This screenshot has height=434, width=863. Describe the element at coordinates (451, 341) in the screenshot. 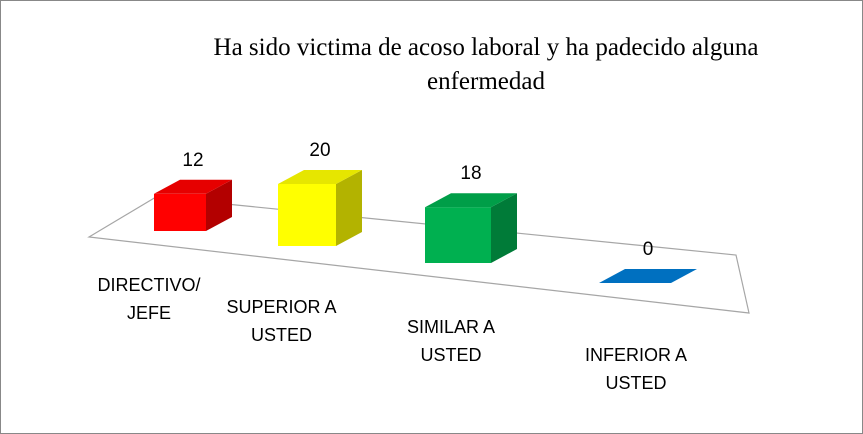

I see `x-tick-label: SIMILAR A USTED` at that location.